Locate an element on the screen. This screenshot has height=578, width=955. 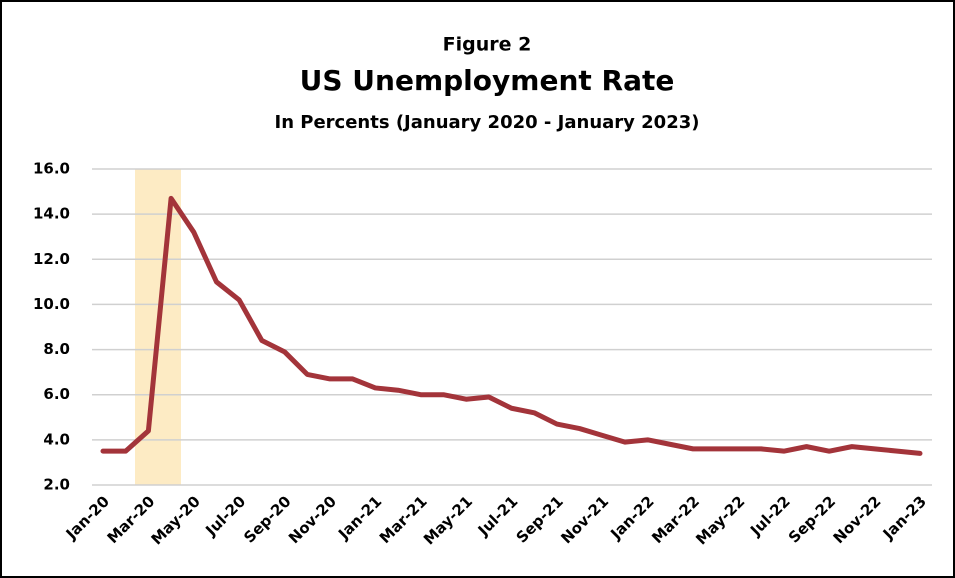
y-tick-label: 14.0 is located at coordinates (51, 214).